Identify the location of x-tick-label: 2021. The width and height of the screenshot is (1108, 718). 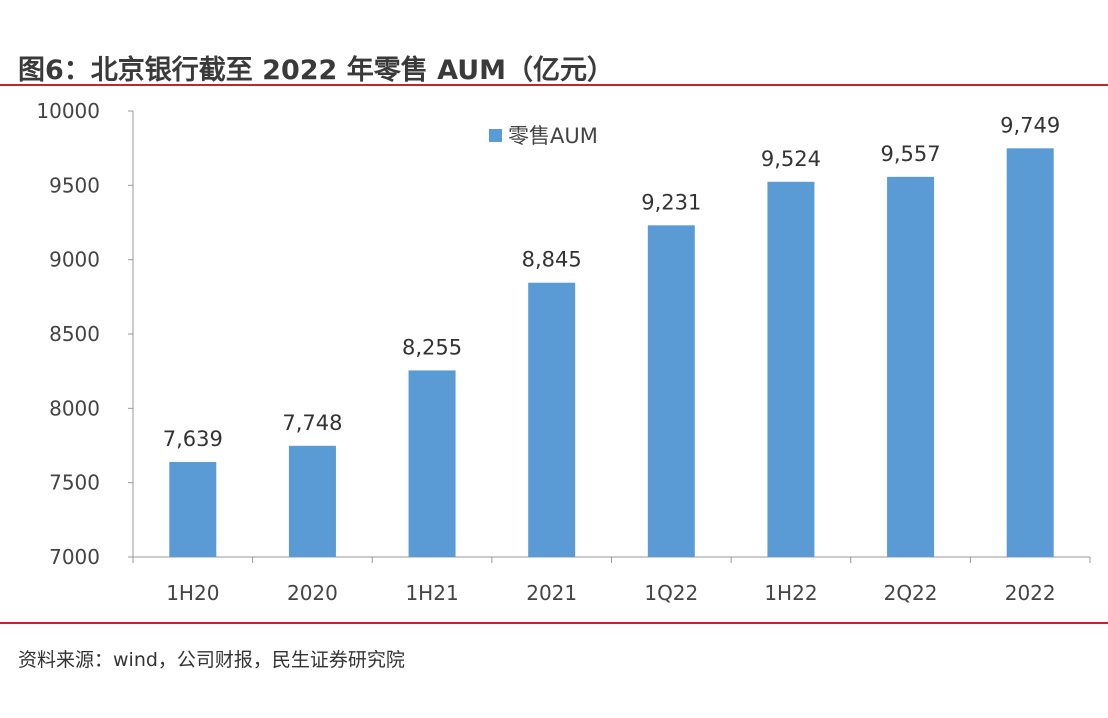
(551, 593).